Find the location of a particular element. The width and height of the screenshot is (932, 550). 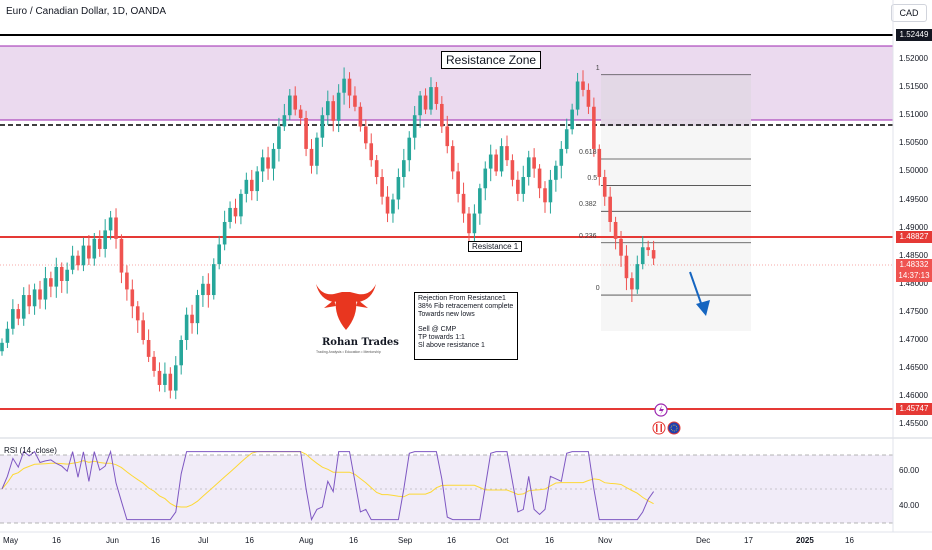

canada-flag-icon is located at coordinates (659, 428).